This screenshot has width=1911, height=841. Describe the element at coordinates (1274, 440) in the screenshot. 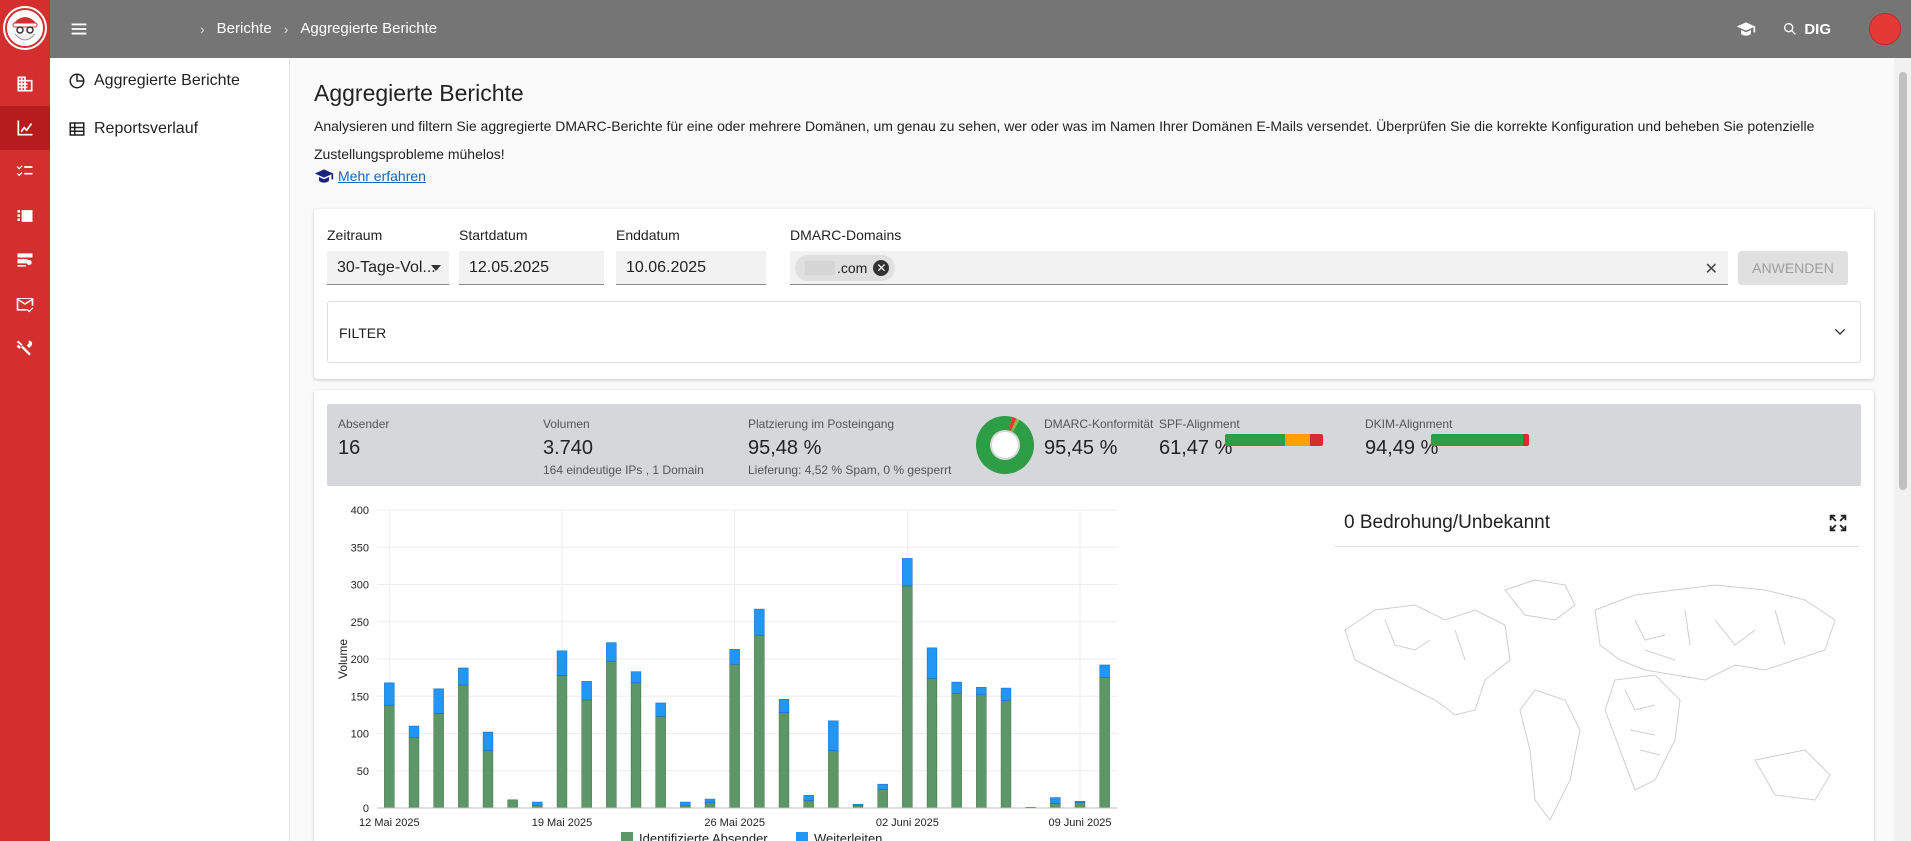

I see `spf-alignment-bar` at that location.